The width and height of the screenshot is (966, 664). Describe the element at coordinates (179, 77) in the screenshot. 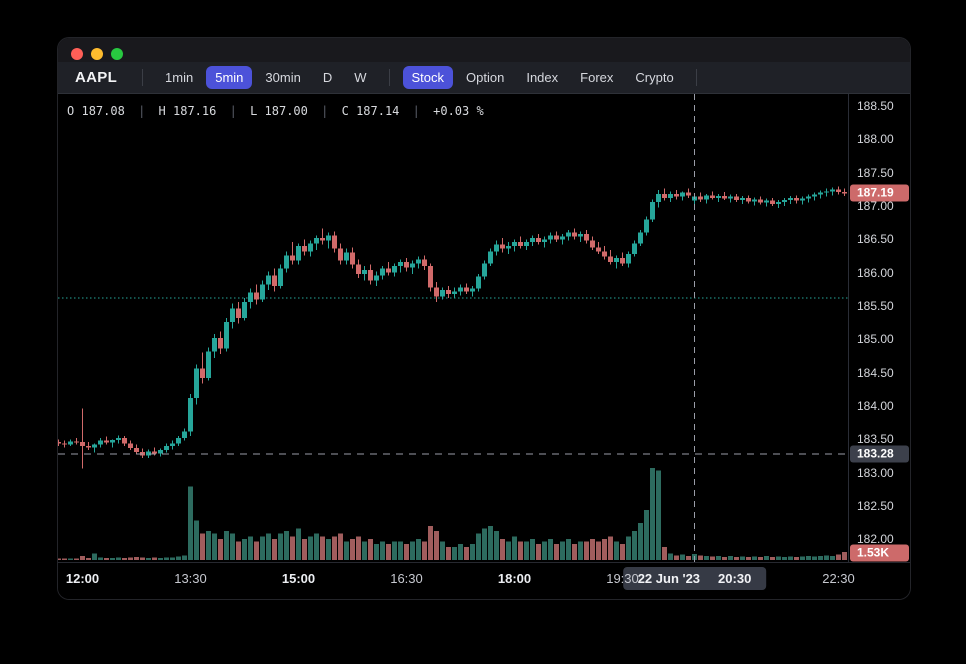

I see `timeframe-button-1min: 1min` at that location.